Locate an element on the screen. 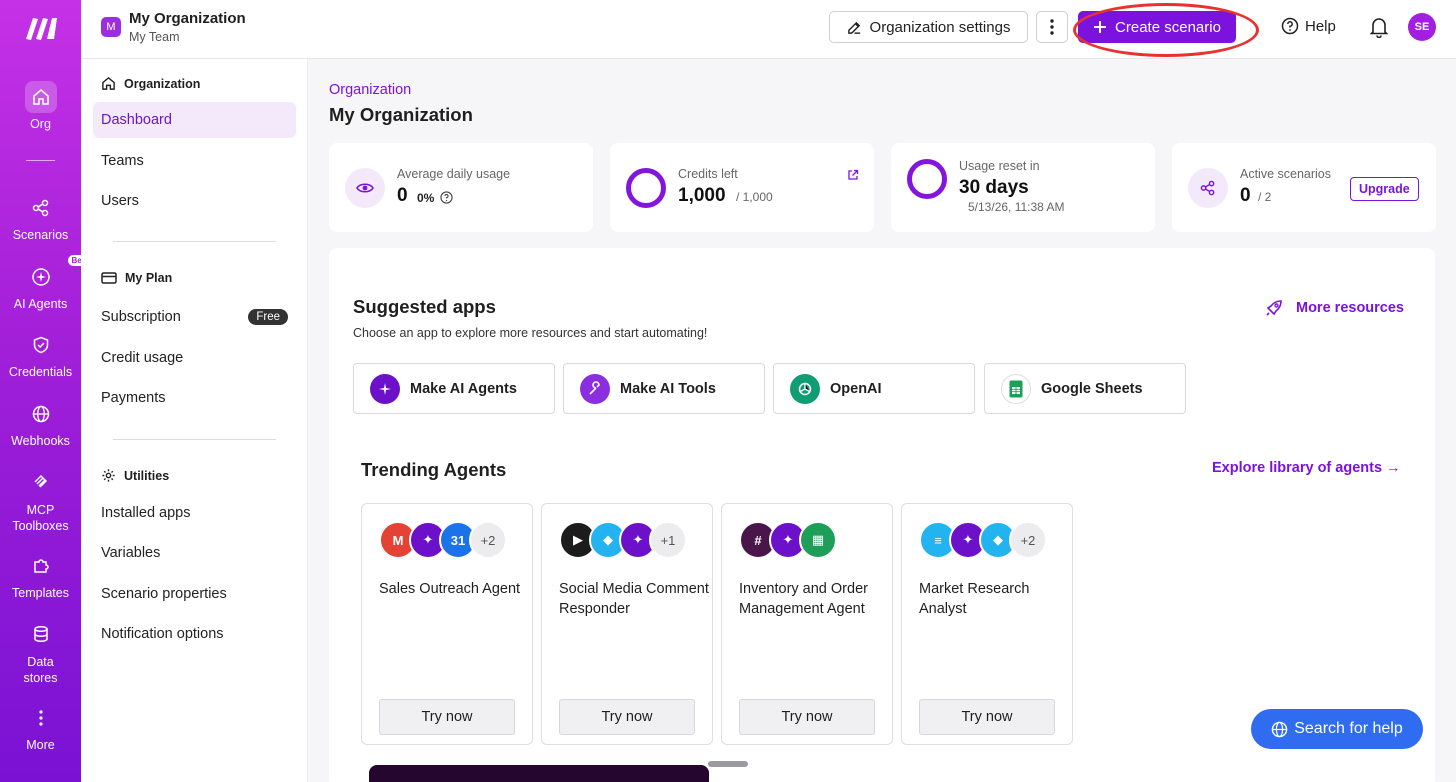 This screenshot has width=1456, height=782. organization-heading: Organization is located at coordinates (150, 83).